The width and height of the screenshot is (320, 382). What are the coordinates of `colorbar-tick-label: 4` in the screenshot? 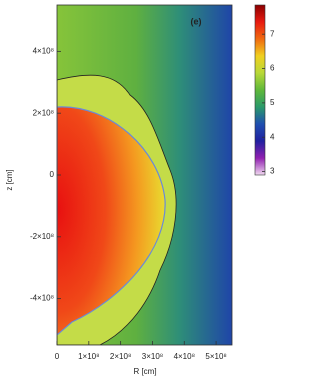 It's located at (272, 136).